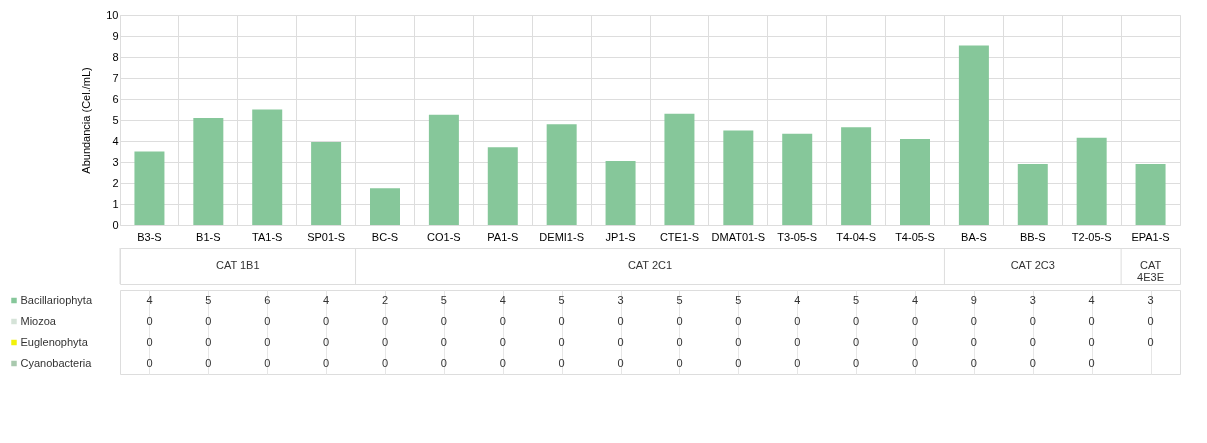 This screenshot has height=443, width=1207. I want to click on x-tick-label: CO1-S, so click(444, 236).